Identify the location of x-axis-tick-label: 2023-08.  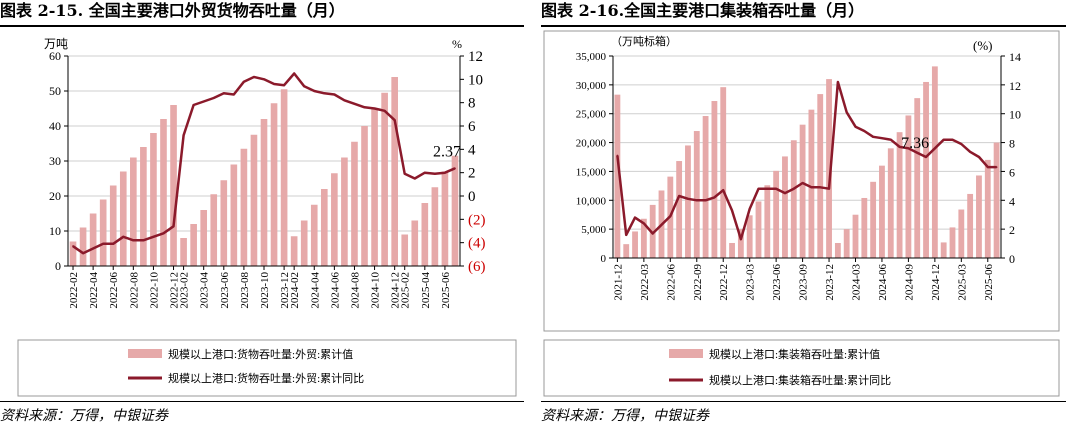
(245, 290).